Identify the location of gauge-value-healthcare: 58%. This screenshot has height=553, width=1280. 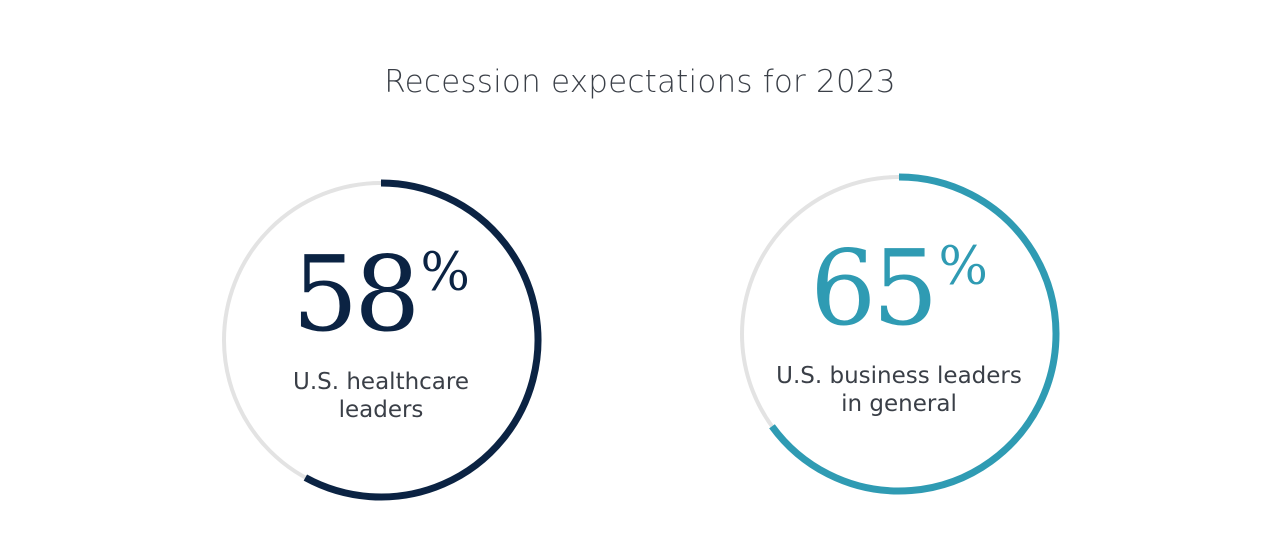
(381, 294).